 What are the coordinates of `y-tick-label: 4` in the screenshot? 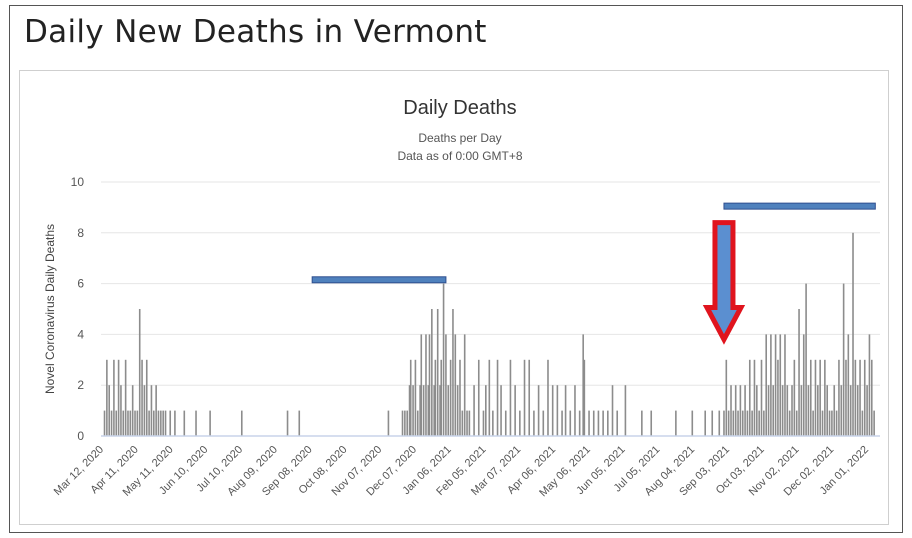 It's located at (80, 334).